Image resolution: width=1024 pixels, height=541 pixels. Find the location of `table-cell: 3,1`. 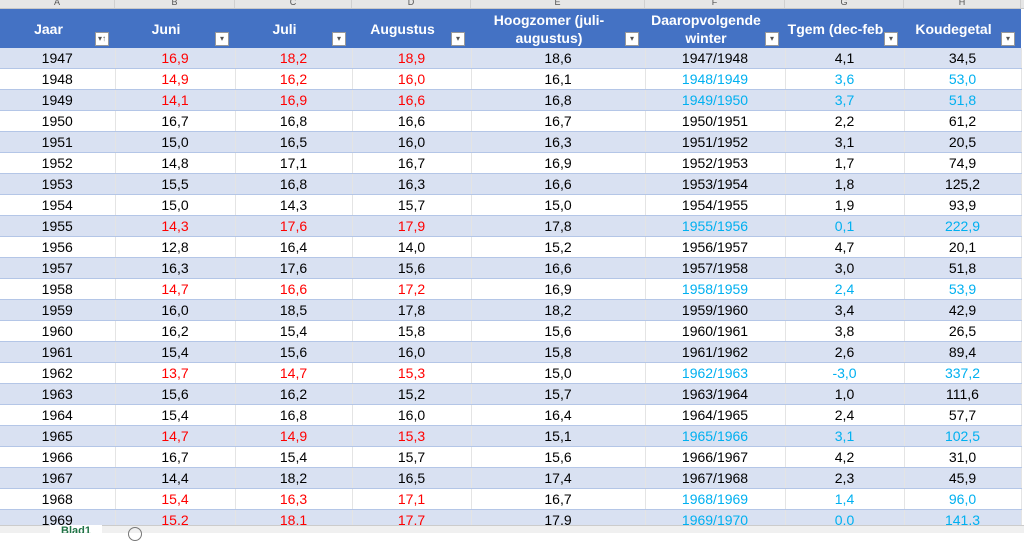

table-cell: 3,1 is located at coordinates (845, 142).